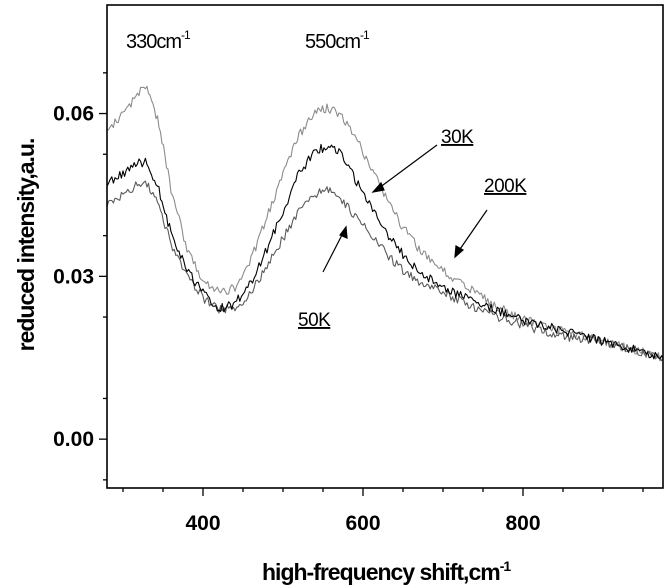 The image size is (666, 588). What do you see at coordinates (26, 245) in the screenshot?
I see `y-axis-title: reduced intensity,a.u.` at bounding box center [26, 245].